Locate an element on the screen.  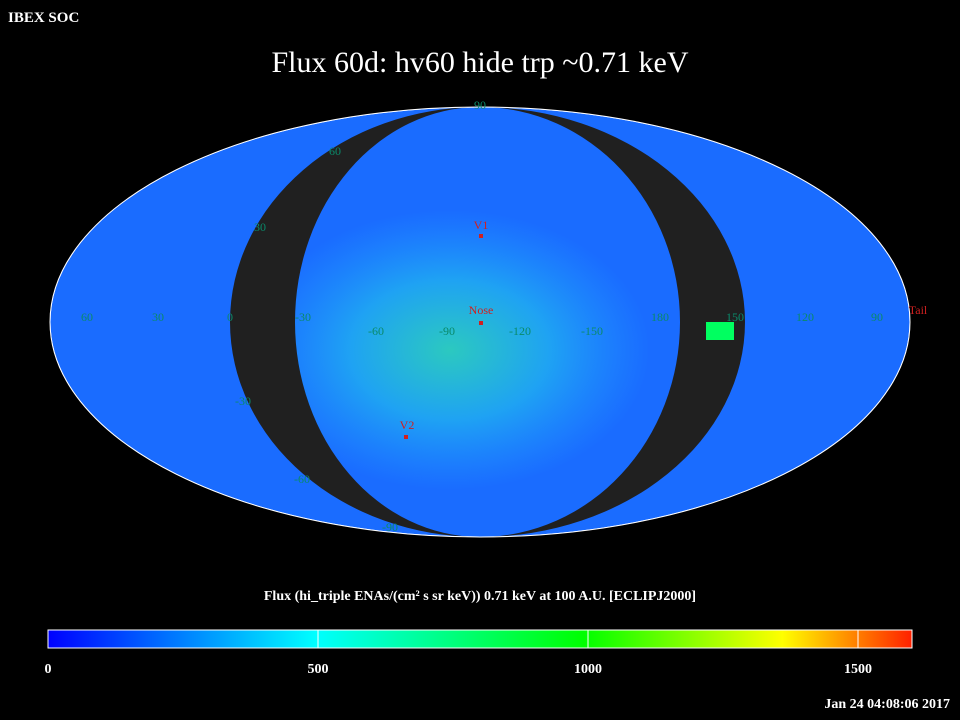
longitude-label: -150 is located at coordinates (592, 331).